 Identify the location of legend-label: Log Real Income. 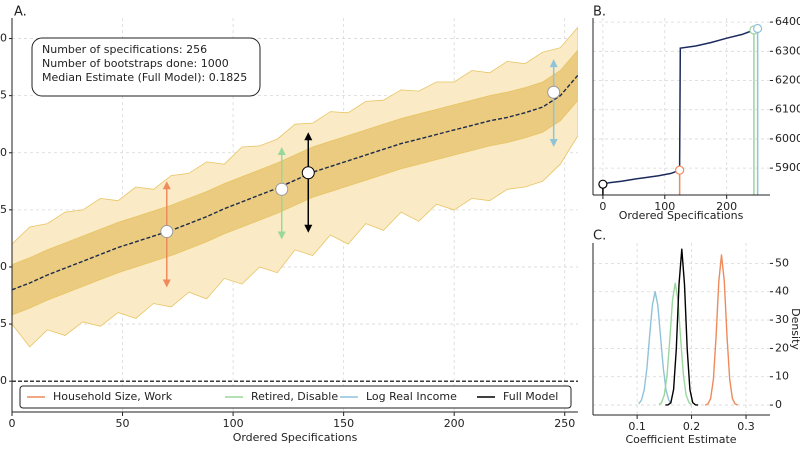
(411, 396).